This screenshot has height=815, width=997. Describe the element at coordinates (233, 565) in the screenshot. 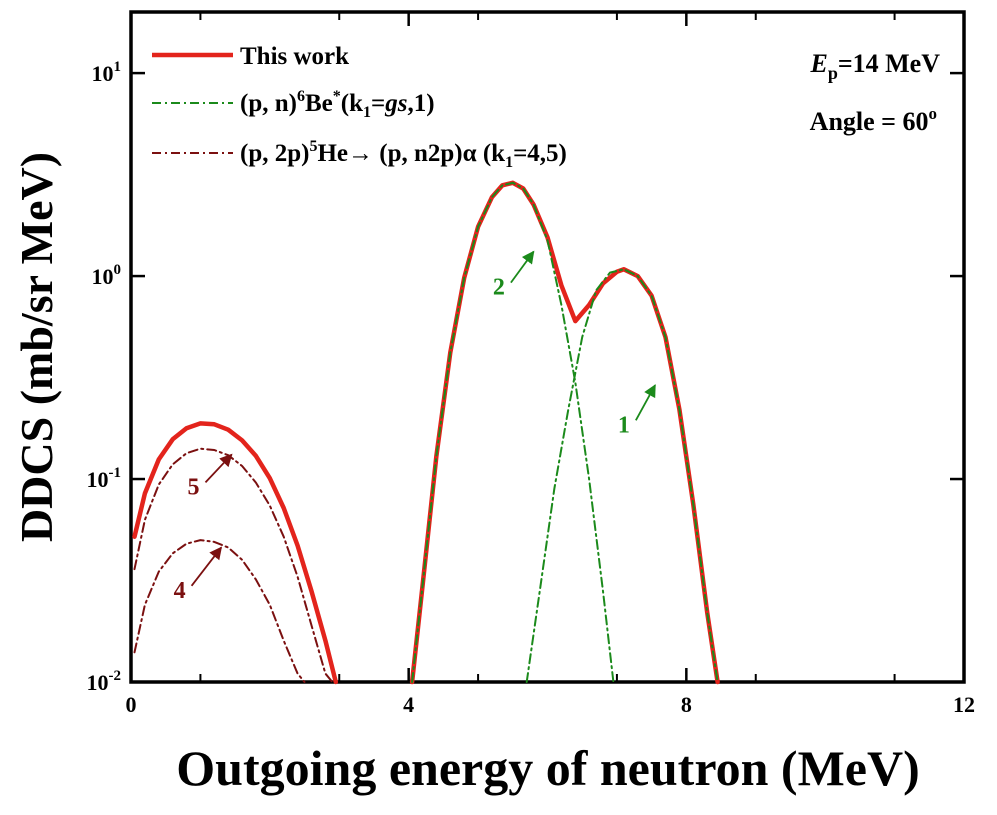

I see `series-2-curve` at that location.